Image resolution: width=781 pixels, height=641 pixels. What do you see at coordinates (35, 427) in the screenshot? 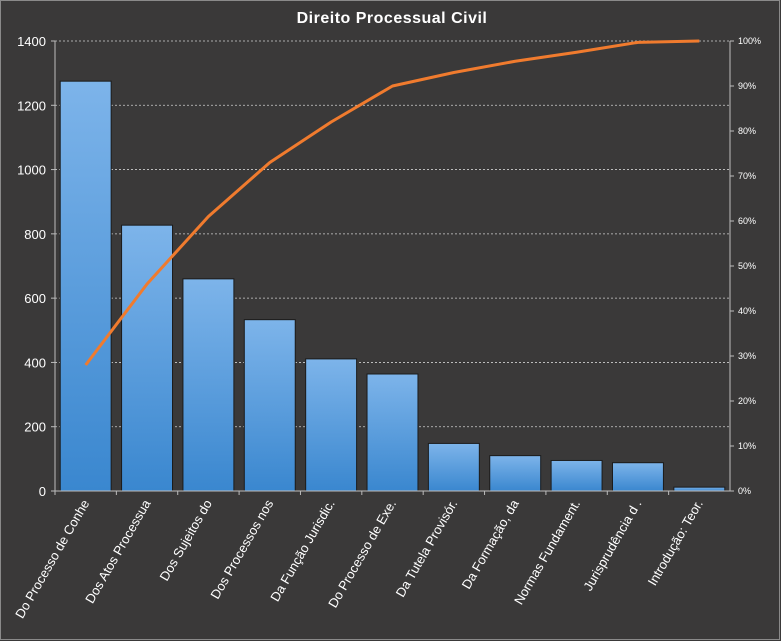
I see `y-tick-label: 200` at bounding box center [35, 427].